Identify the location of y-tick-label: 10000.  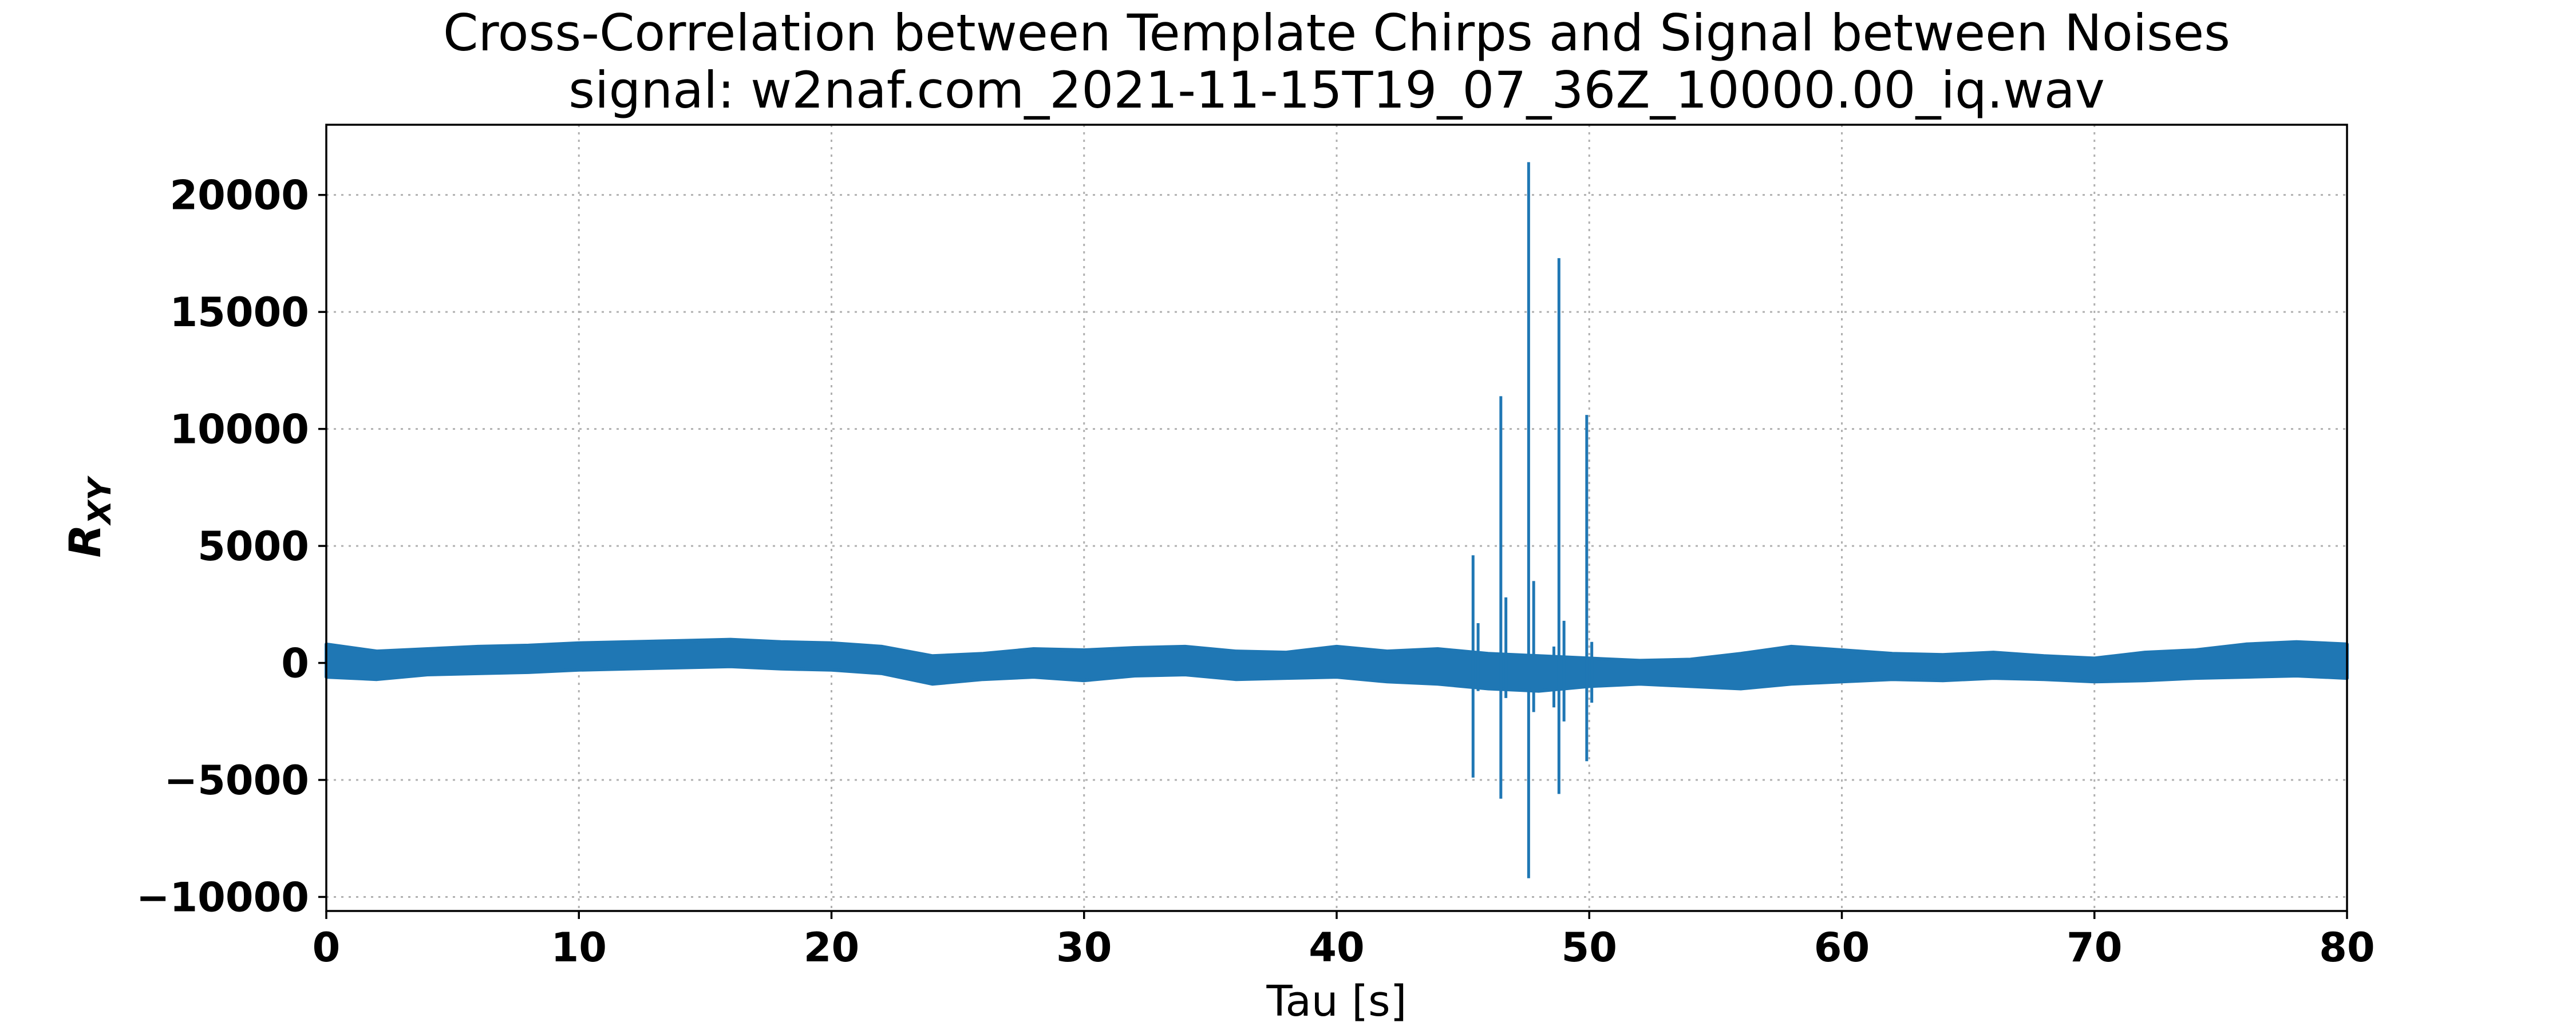
(239, 429).